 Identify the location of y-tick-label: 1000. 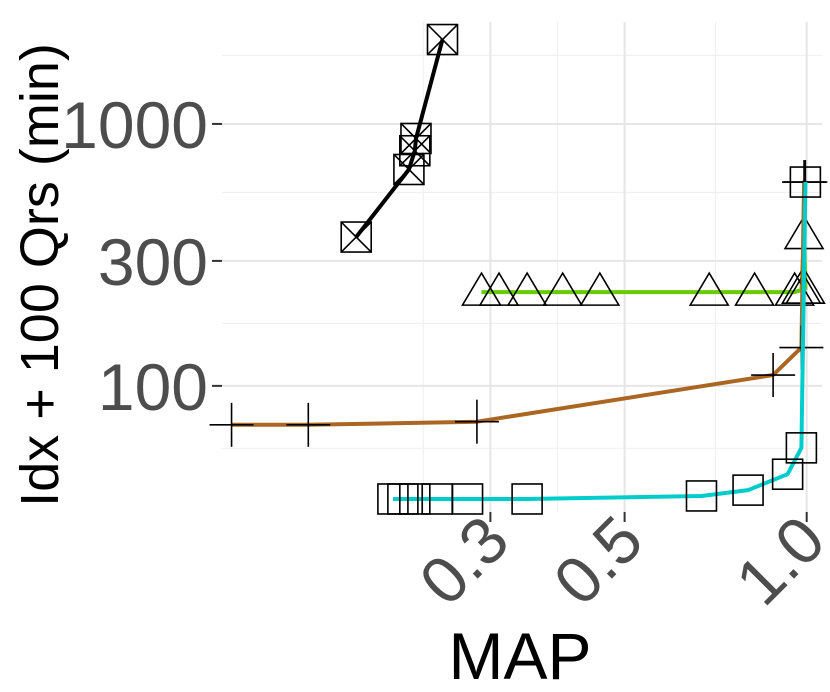
(134, 125).